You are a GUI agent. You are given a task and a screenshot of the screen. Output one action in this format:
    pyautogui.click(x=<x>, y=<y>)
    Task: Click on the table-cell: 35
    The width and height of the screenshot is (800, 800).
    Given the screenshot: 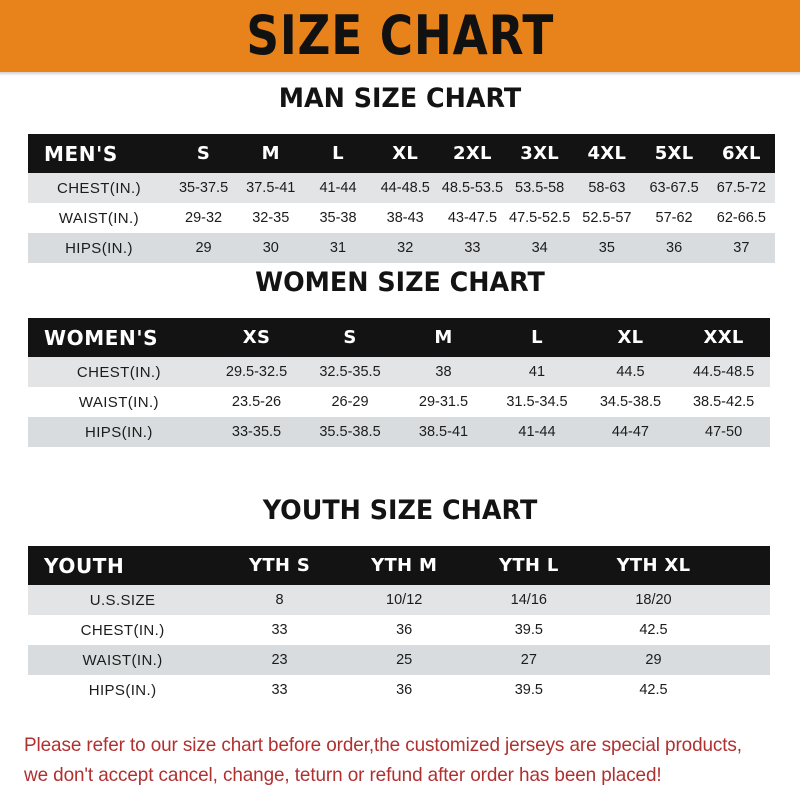 What is the action you would take?
    pyautogui.click(x=606, y=248)
    